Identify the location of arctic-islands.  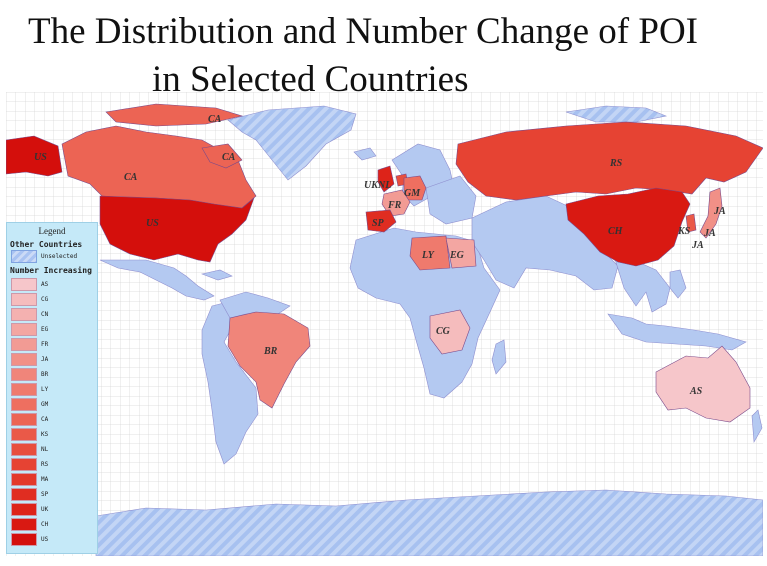
(616, 114).